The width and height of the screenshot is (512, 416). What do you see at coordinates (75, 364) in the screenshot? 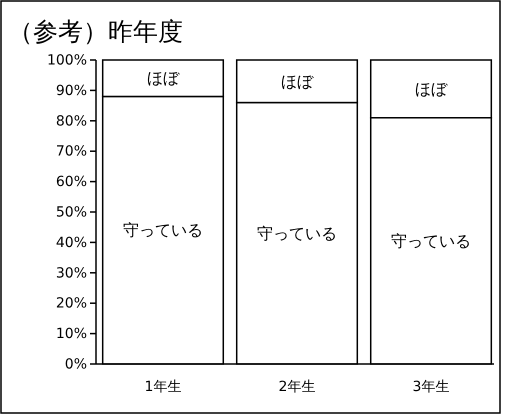
I see `y-tick-label: 0%` at bounding box center [75, 364].